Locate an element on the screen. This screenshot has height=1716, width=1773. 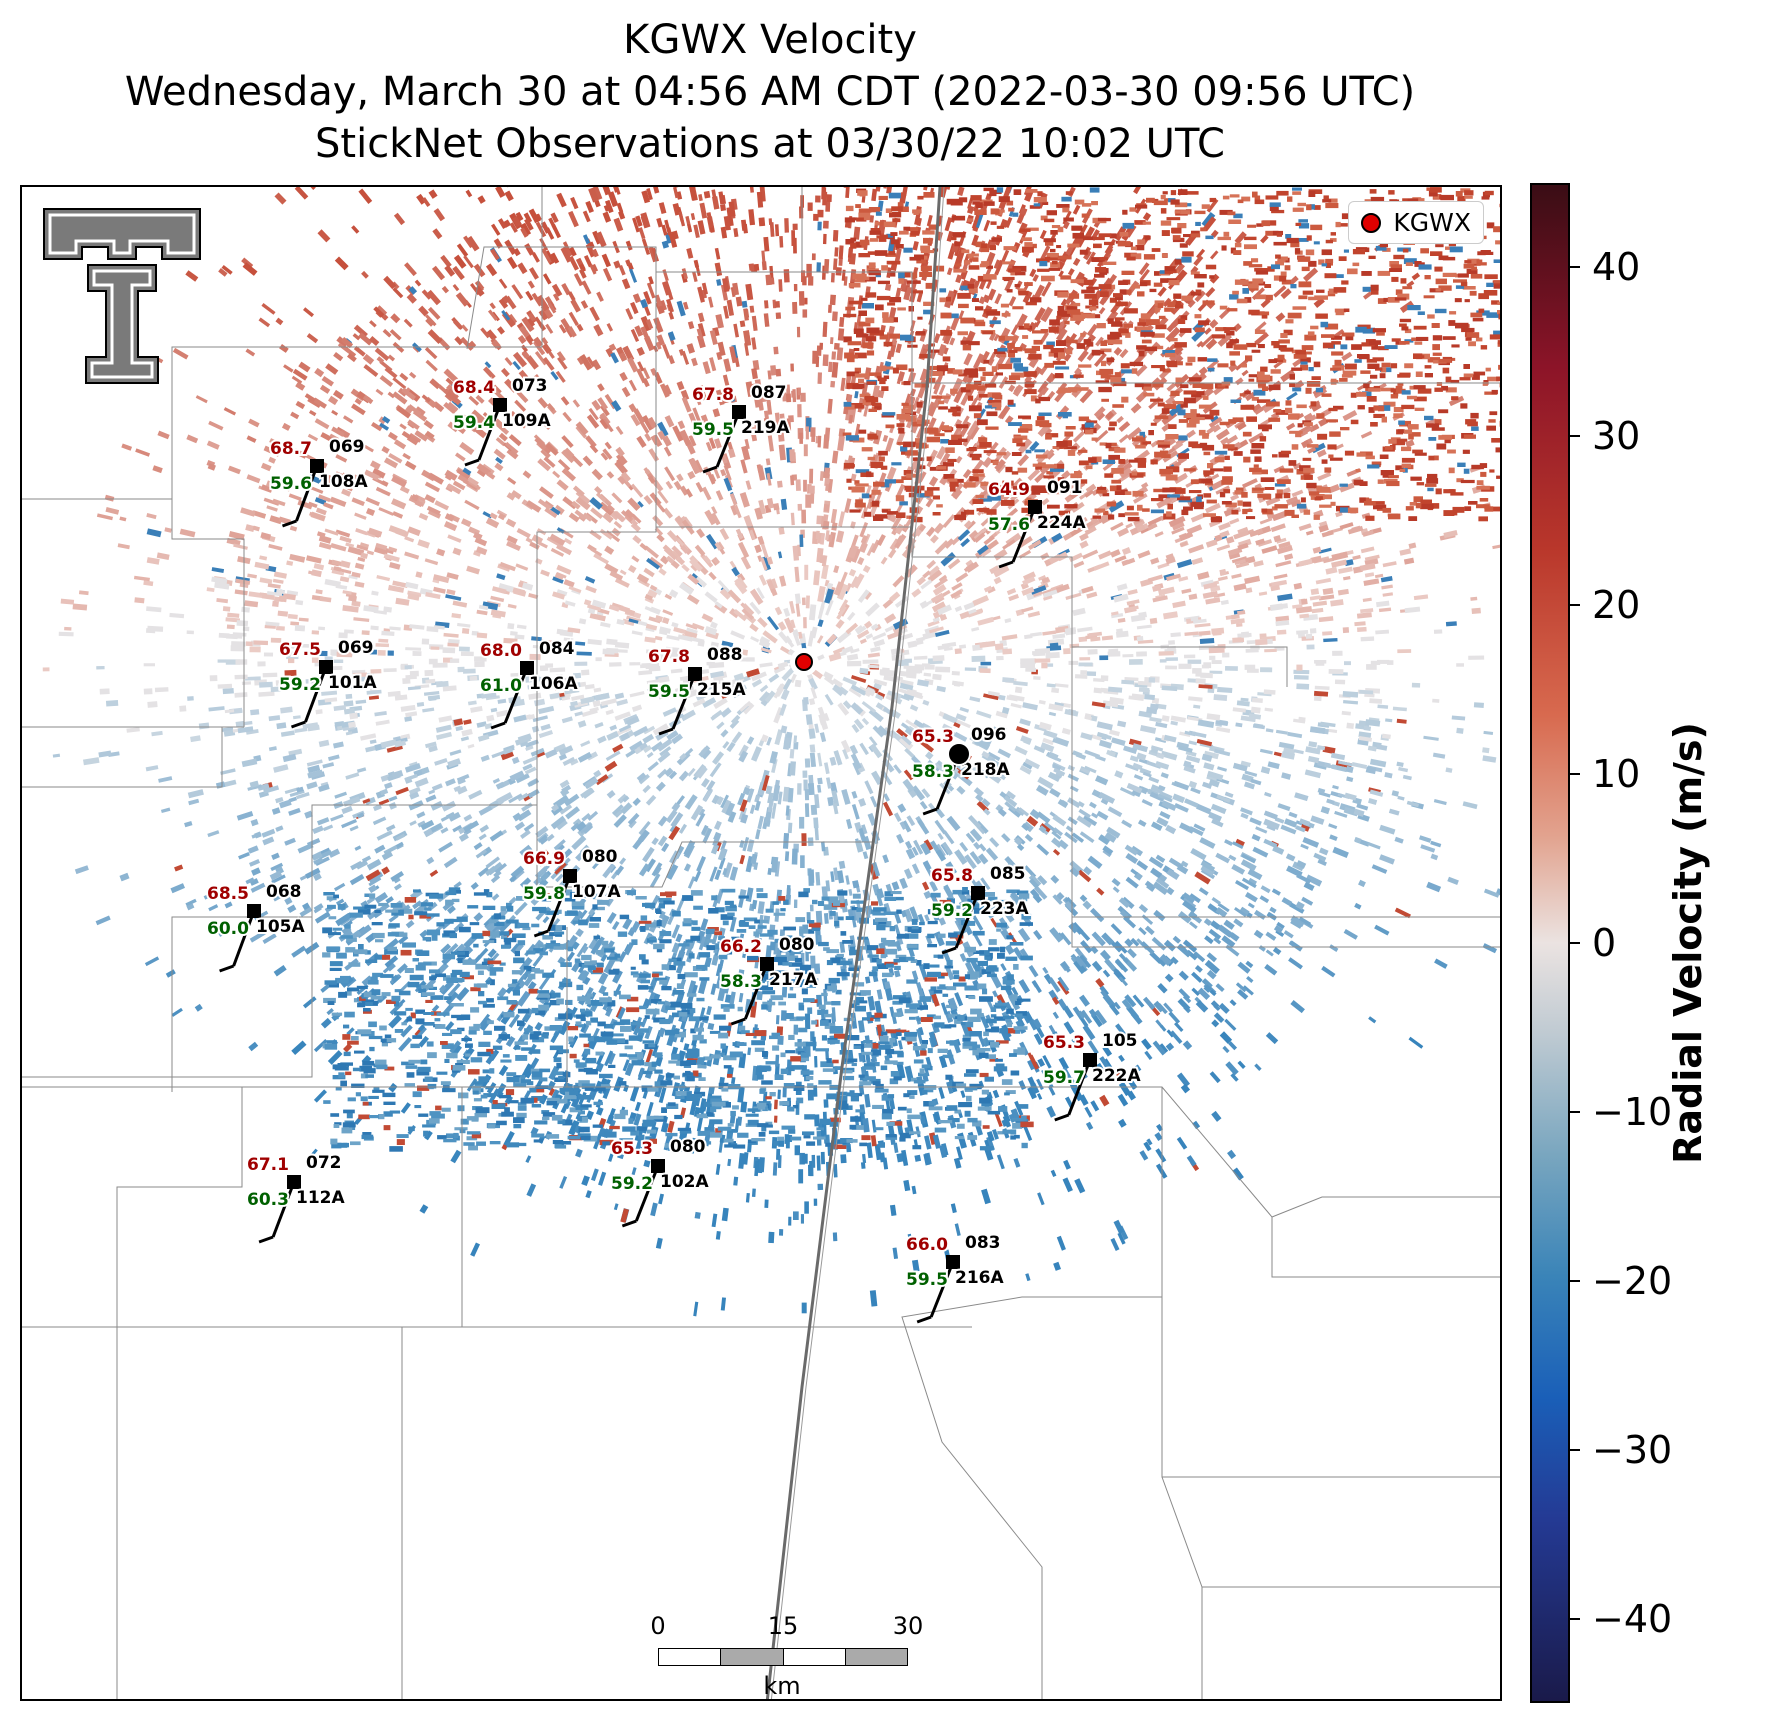
station-wind-direction-halo: 084 is located at coordinates (557, 649).